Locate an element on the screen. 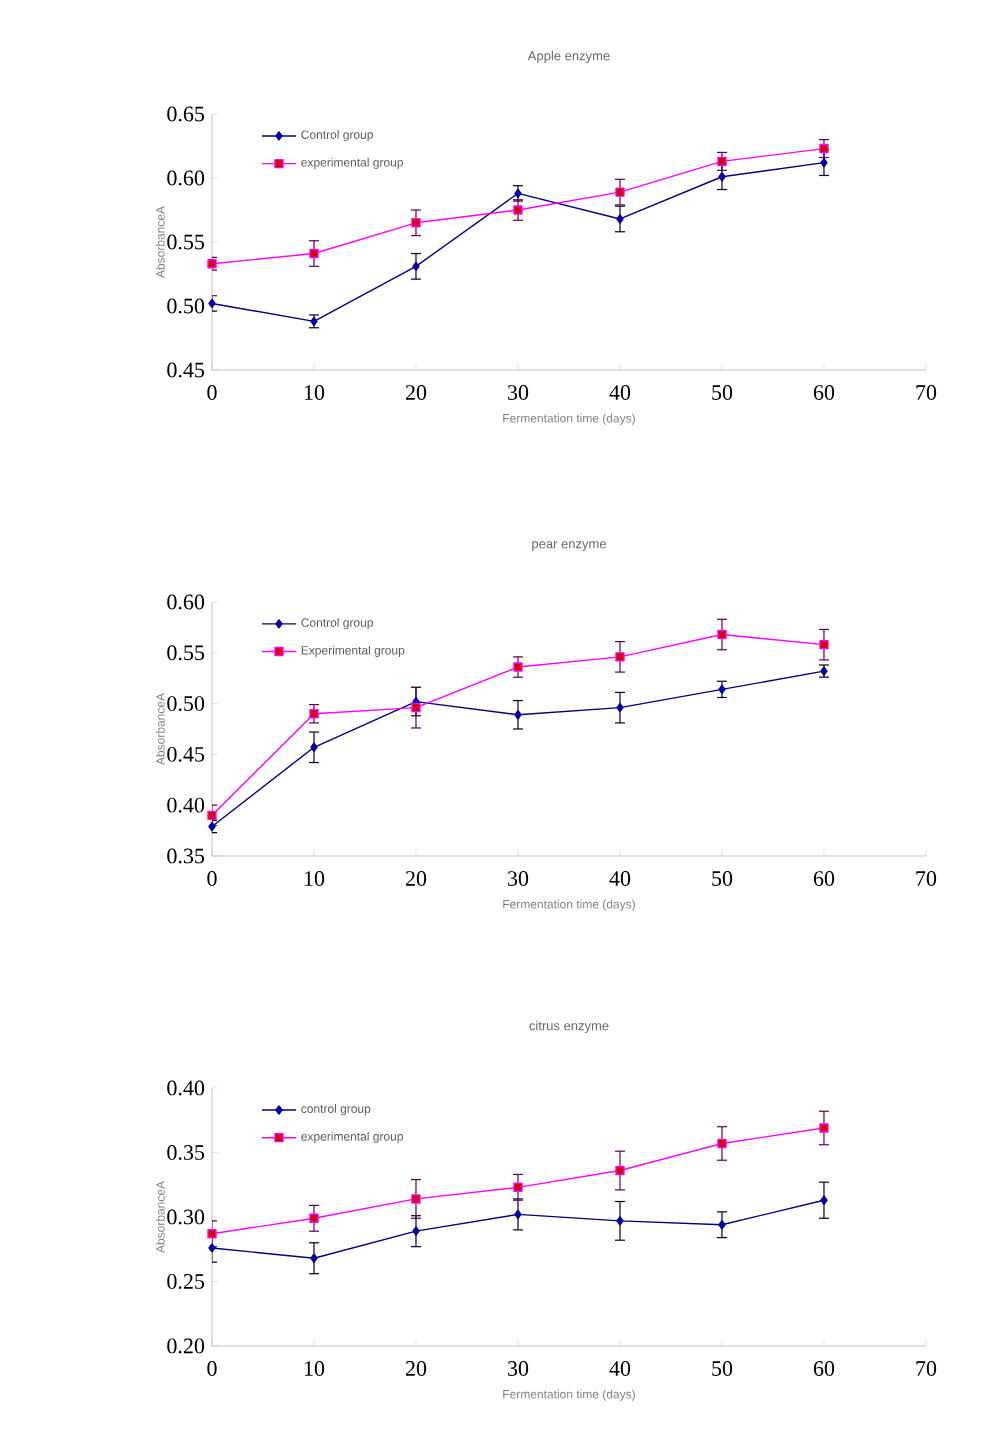 Image resolution: width=992 pixels, height=1448 pixels. y-tick-label: 0.30 is located at coordinates (186, 1217).